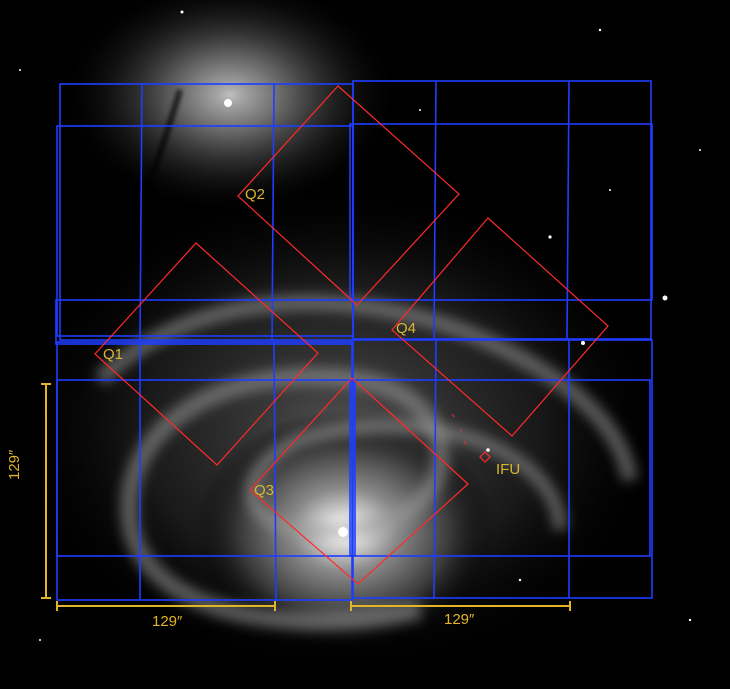 Image resolution: width=730 pixels, height=689 pixels. I want to click on q2-outline, so click(348, 195).